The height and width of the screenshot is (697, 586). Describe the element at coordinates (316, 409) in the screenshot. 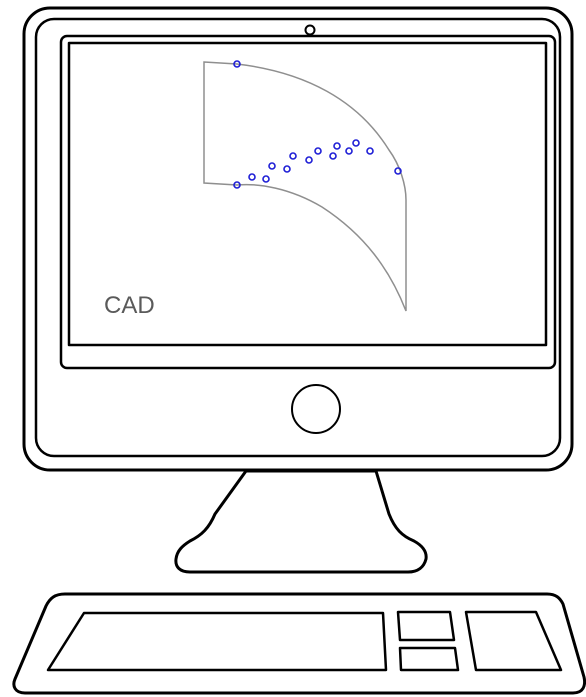

I see `home-button` at that location.